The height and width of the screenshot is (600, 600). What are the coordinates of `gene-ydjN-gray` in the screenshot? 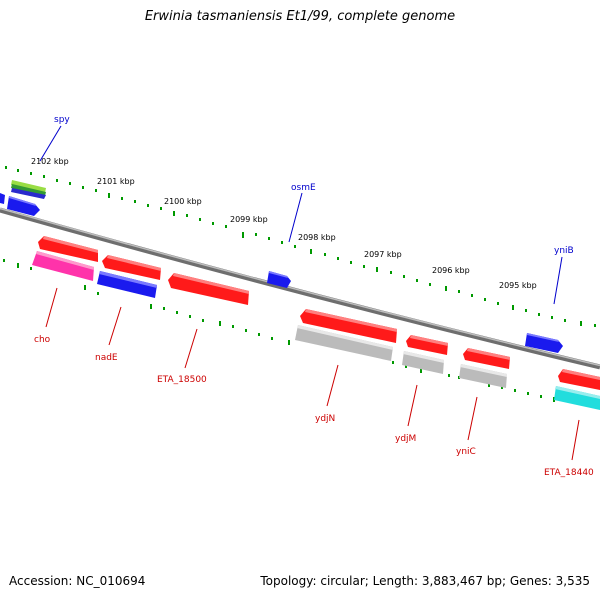 It's located at (344, 343).